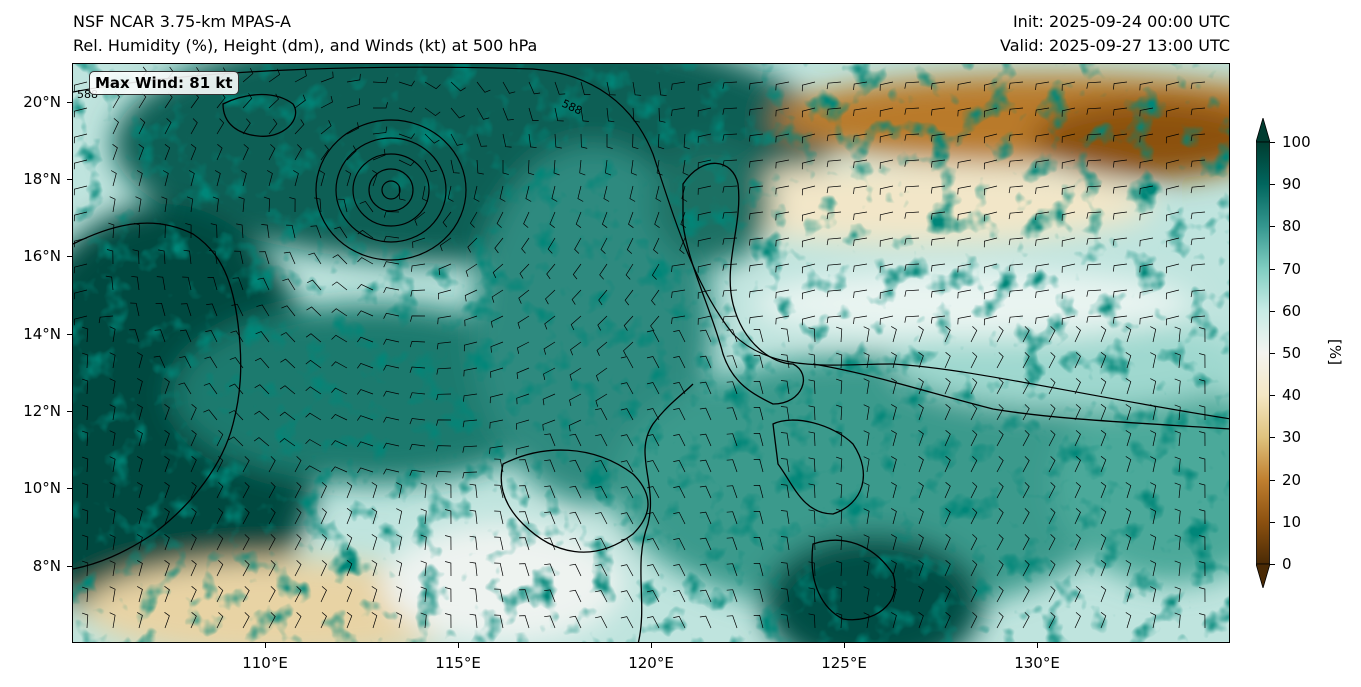  What do you see at coordinates (844, 663) in the screenshot?
I see `lon-tick-label: 125°E` at bounding box center [844, 663].